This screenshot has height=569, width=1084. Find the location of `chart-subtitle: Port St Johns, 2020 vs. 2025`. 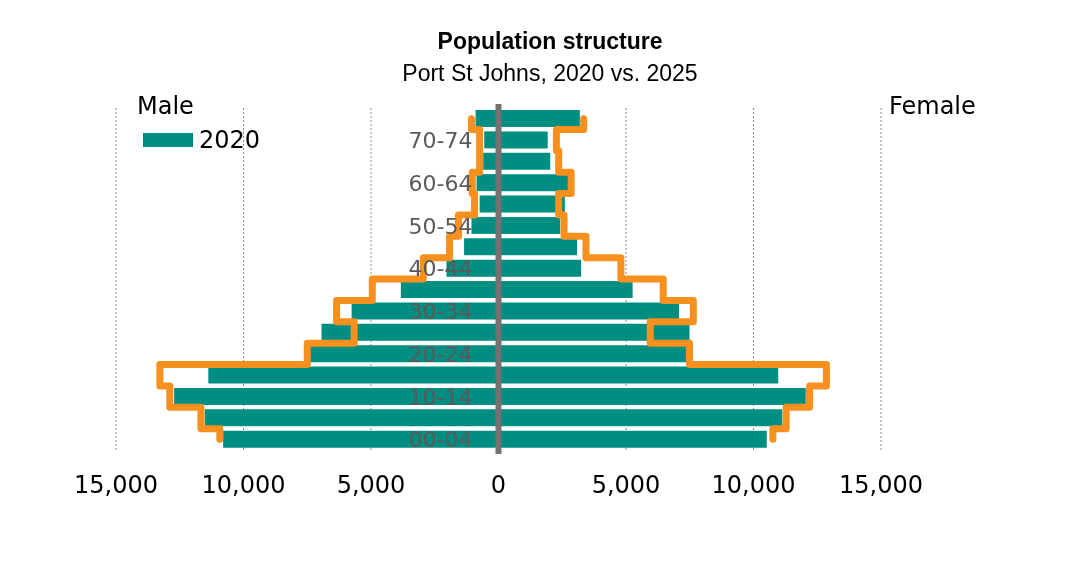

chart-subtitle: Port St Johns, 2020 vs. 2025 is located at coordinates (550, 73).